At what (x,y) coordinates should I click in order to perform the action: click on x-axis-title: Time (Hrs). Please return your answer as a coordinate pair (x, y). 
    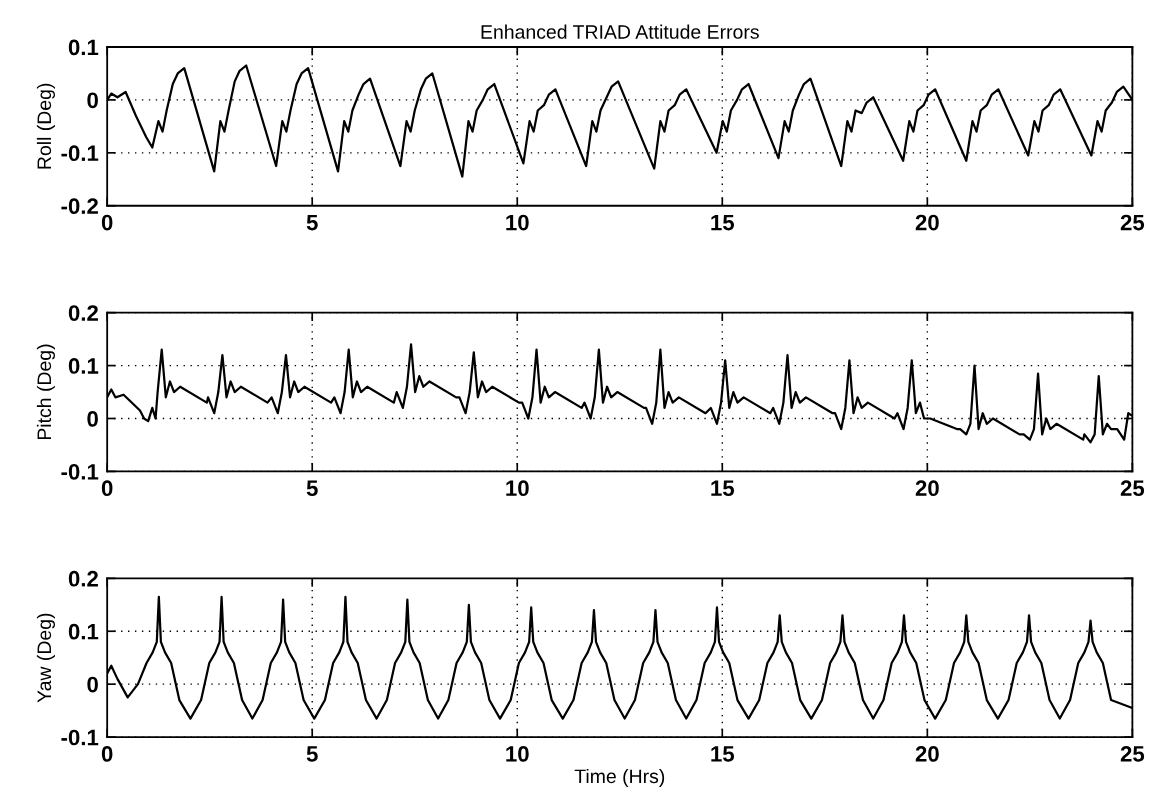
    Looking at the image, I should click on (619, 778).